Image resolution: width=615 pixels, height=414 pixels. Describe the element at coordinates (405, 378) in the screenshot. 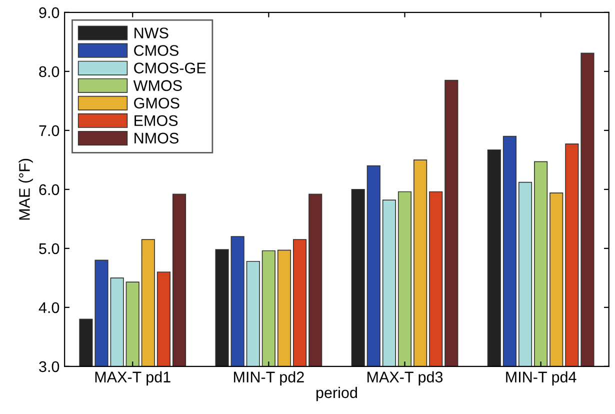

I see `x-tick-label: MAX-T pd3` at that location.